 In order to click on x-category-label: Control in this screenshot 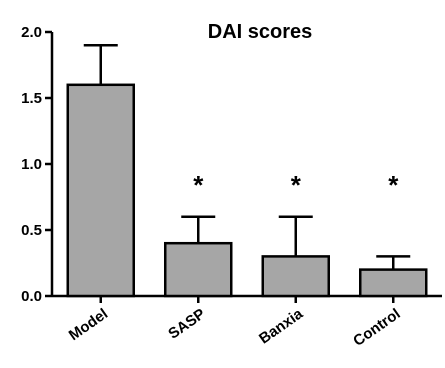, I will do `click(376, 327)`.